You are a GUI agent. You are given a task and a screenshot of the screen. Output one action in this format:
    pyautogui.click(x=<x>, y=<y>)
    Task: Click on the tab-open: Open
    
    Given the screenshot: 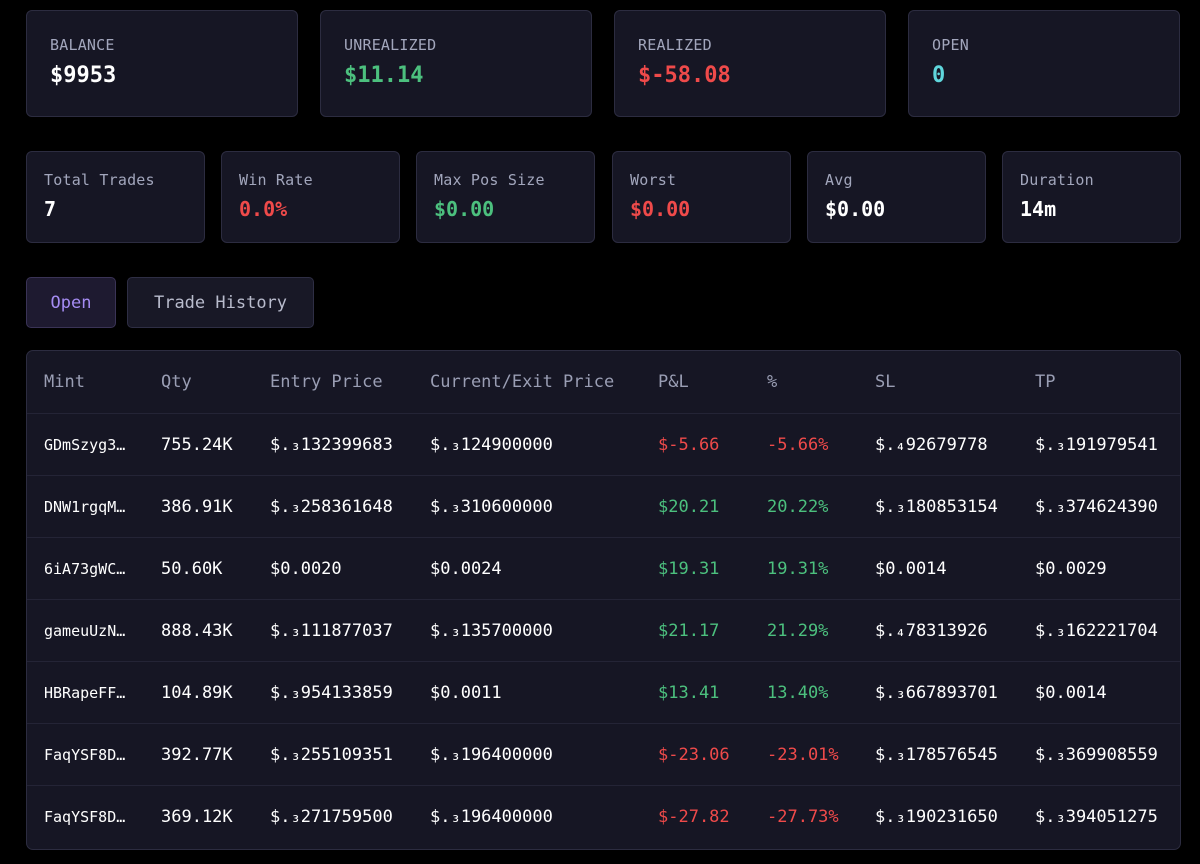 What is the action you would take?
    pyautogui.click(x=71, y=302)
    